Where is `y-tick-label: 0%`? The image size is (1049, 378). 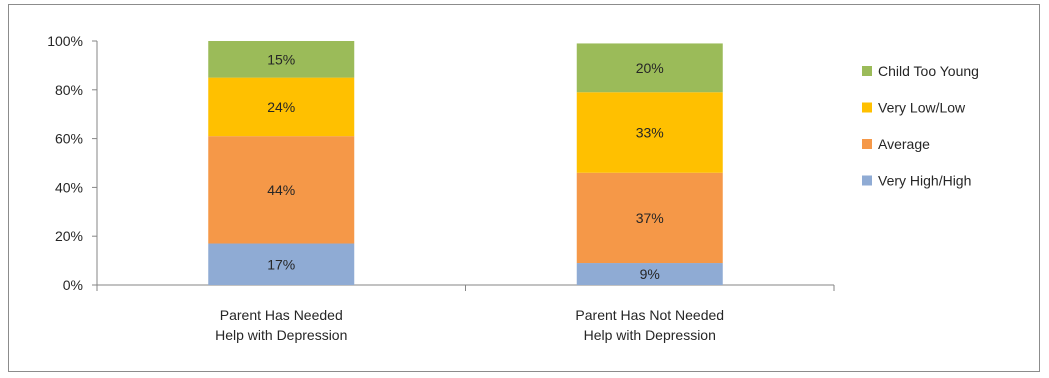
y-tick-label: 0% is located at coordinates (73, 285).